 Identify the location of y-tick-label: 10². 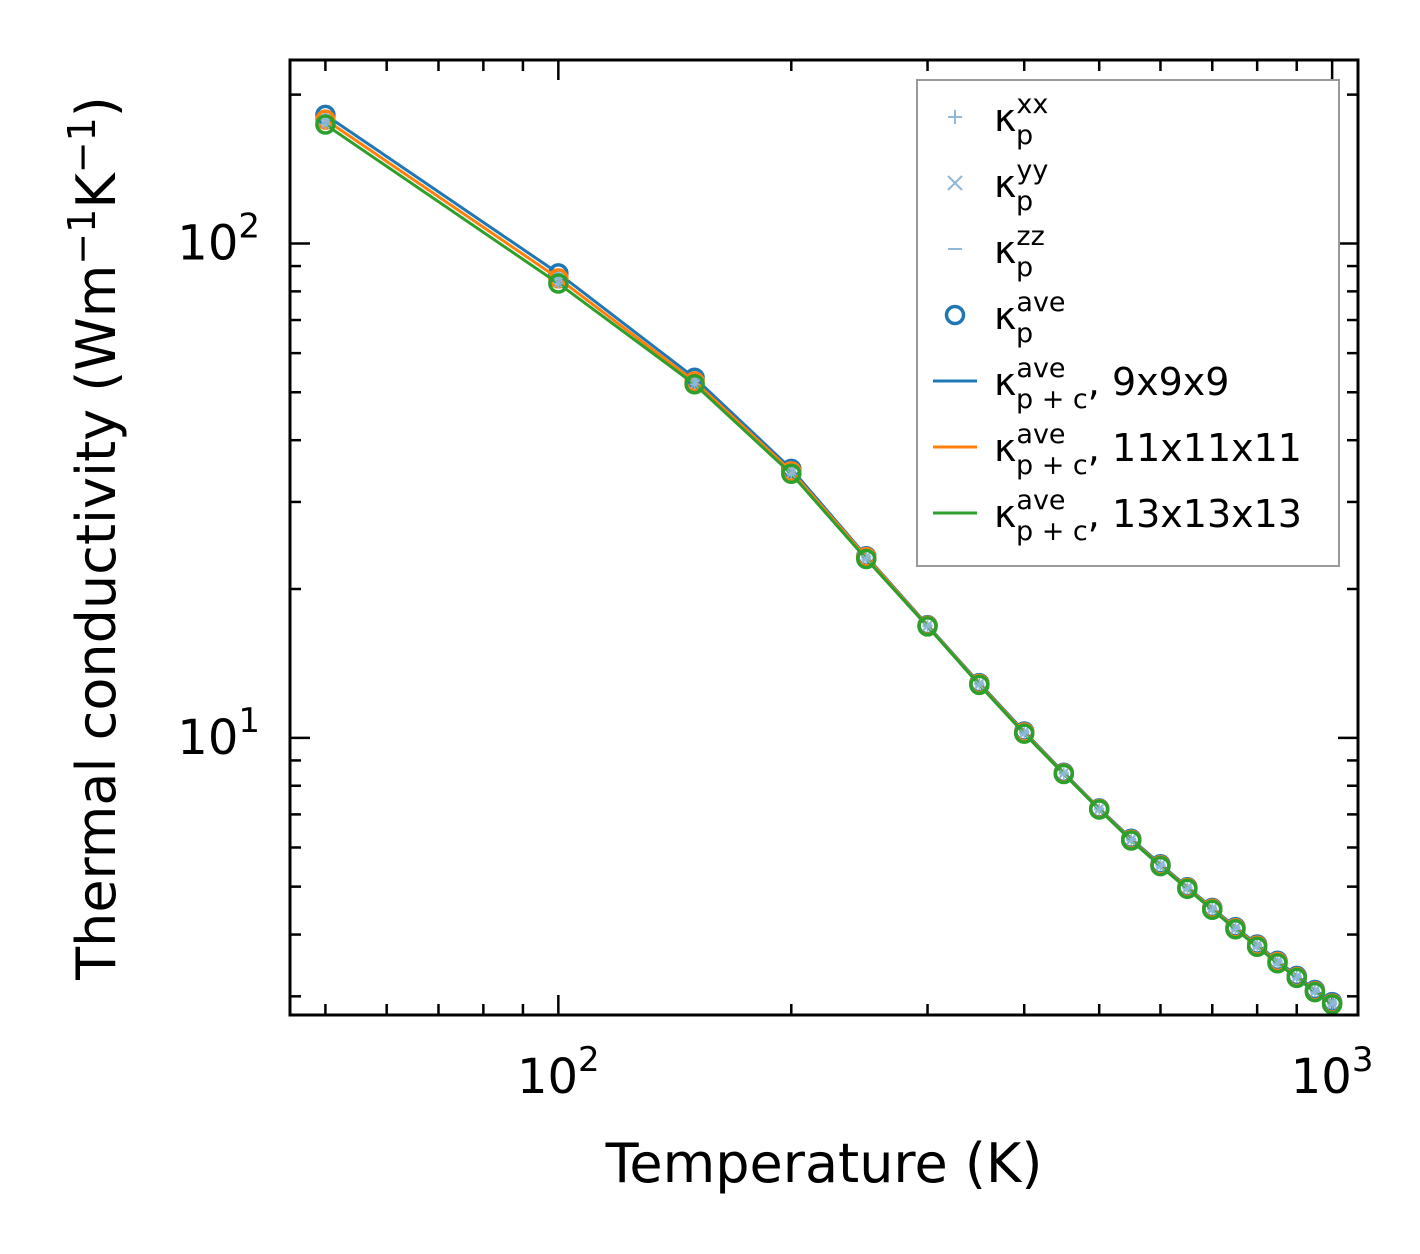
(218, 238).